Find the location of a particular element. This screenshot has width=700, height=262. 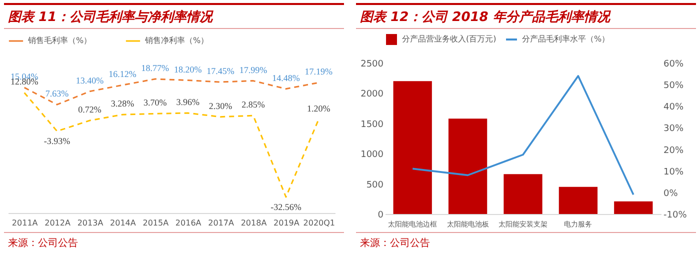

data-label: 3.70% is located at coordinates (156, 103).